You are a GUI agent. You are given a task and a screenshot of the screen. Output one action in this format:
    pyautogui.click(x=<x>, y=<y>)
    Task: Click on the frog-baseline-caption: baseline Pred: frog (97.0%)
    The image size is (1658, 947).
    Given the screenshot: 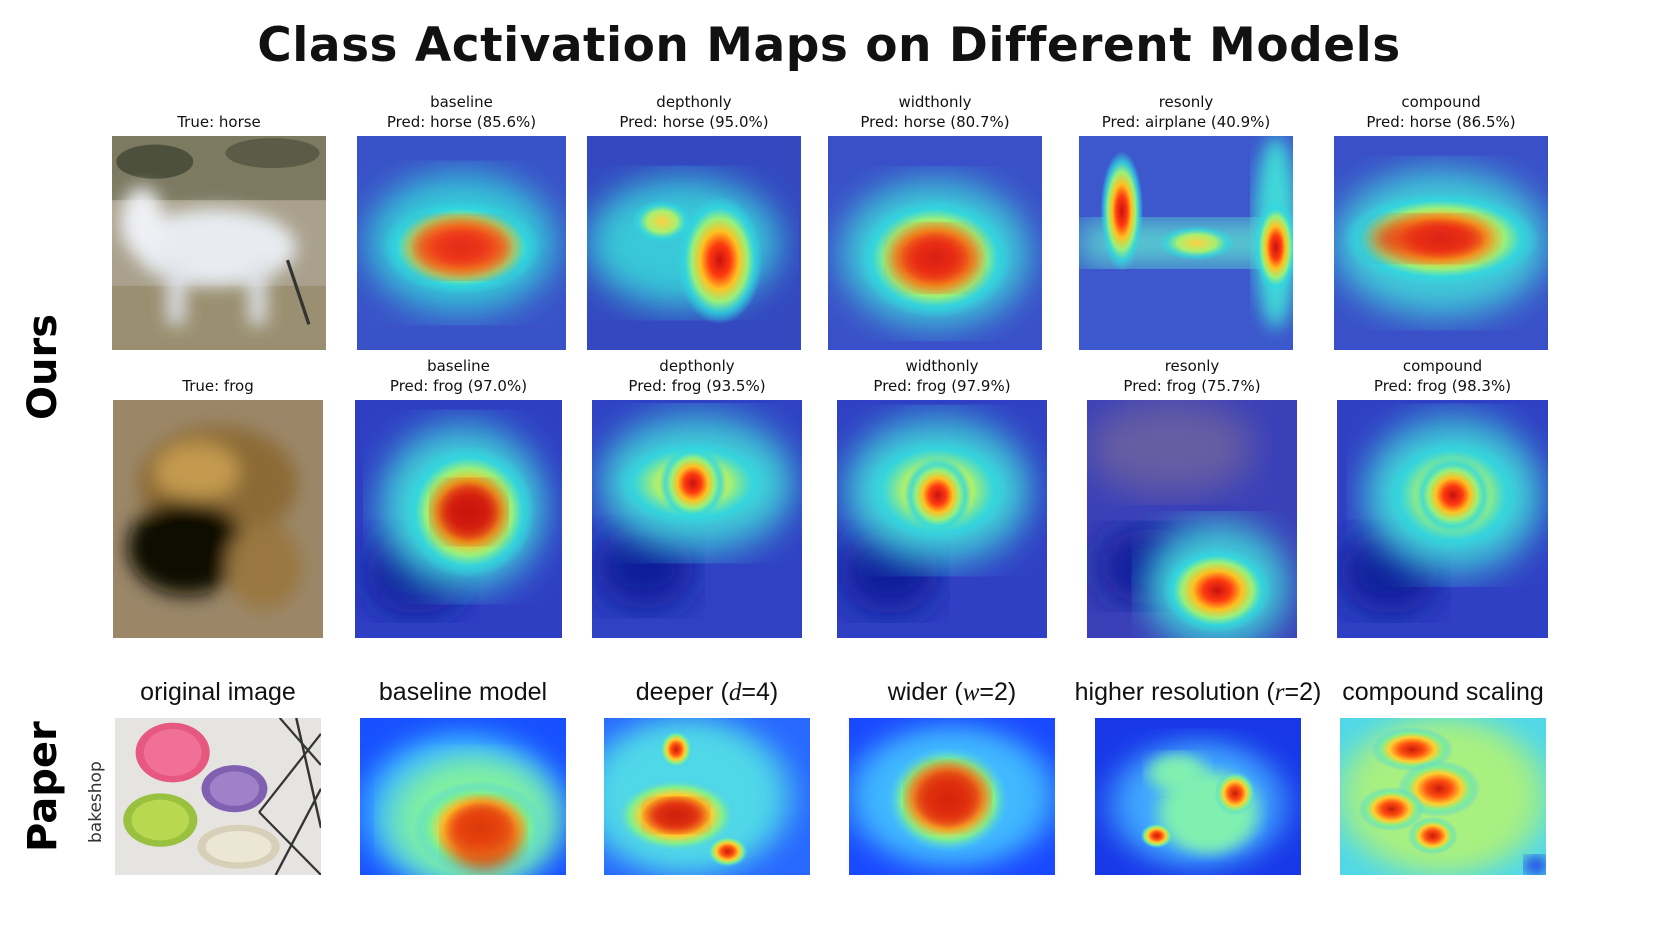 What is the action you would take?
    pyautogui.click(x=458, y=376)
    